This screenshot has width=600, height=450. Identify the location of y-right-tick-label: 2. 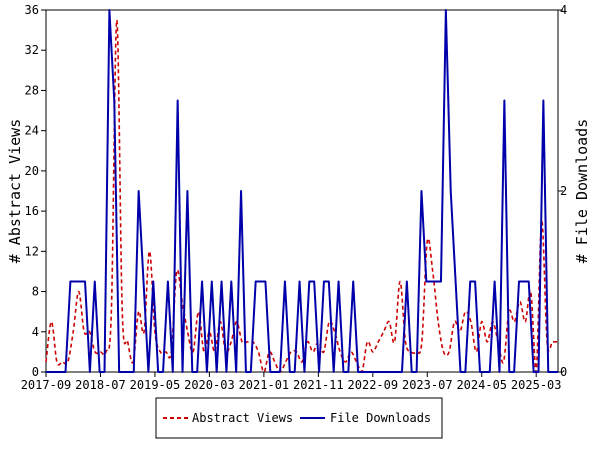
(563, 191).